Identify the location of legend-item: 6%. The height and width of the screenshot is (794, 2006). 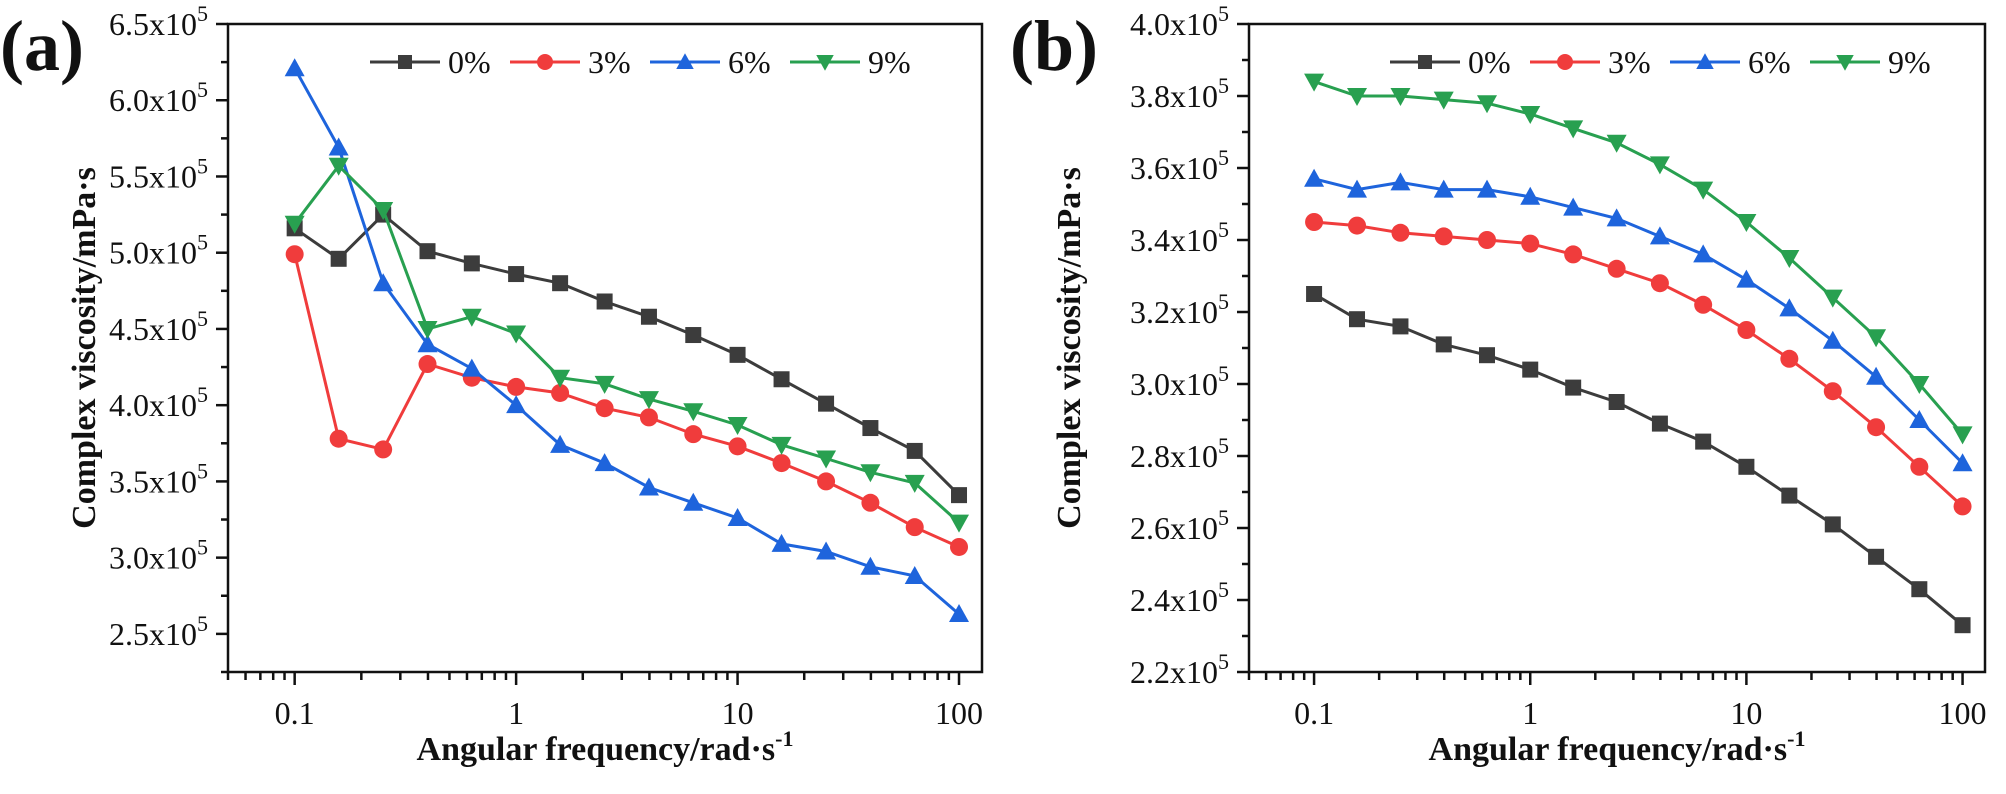
(710, 62).